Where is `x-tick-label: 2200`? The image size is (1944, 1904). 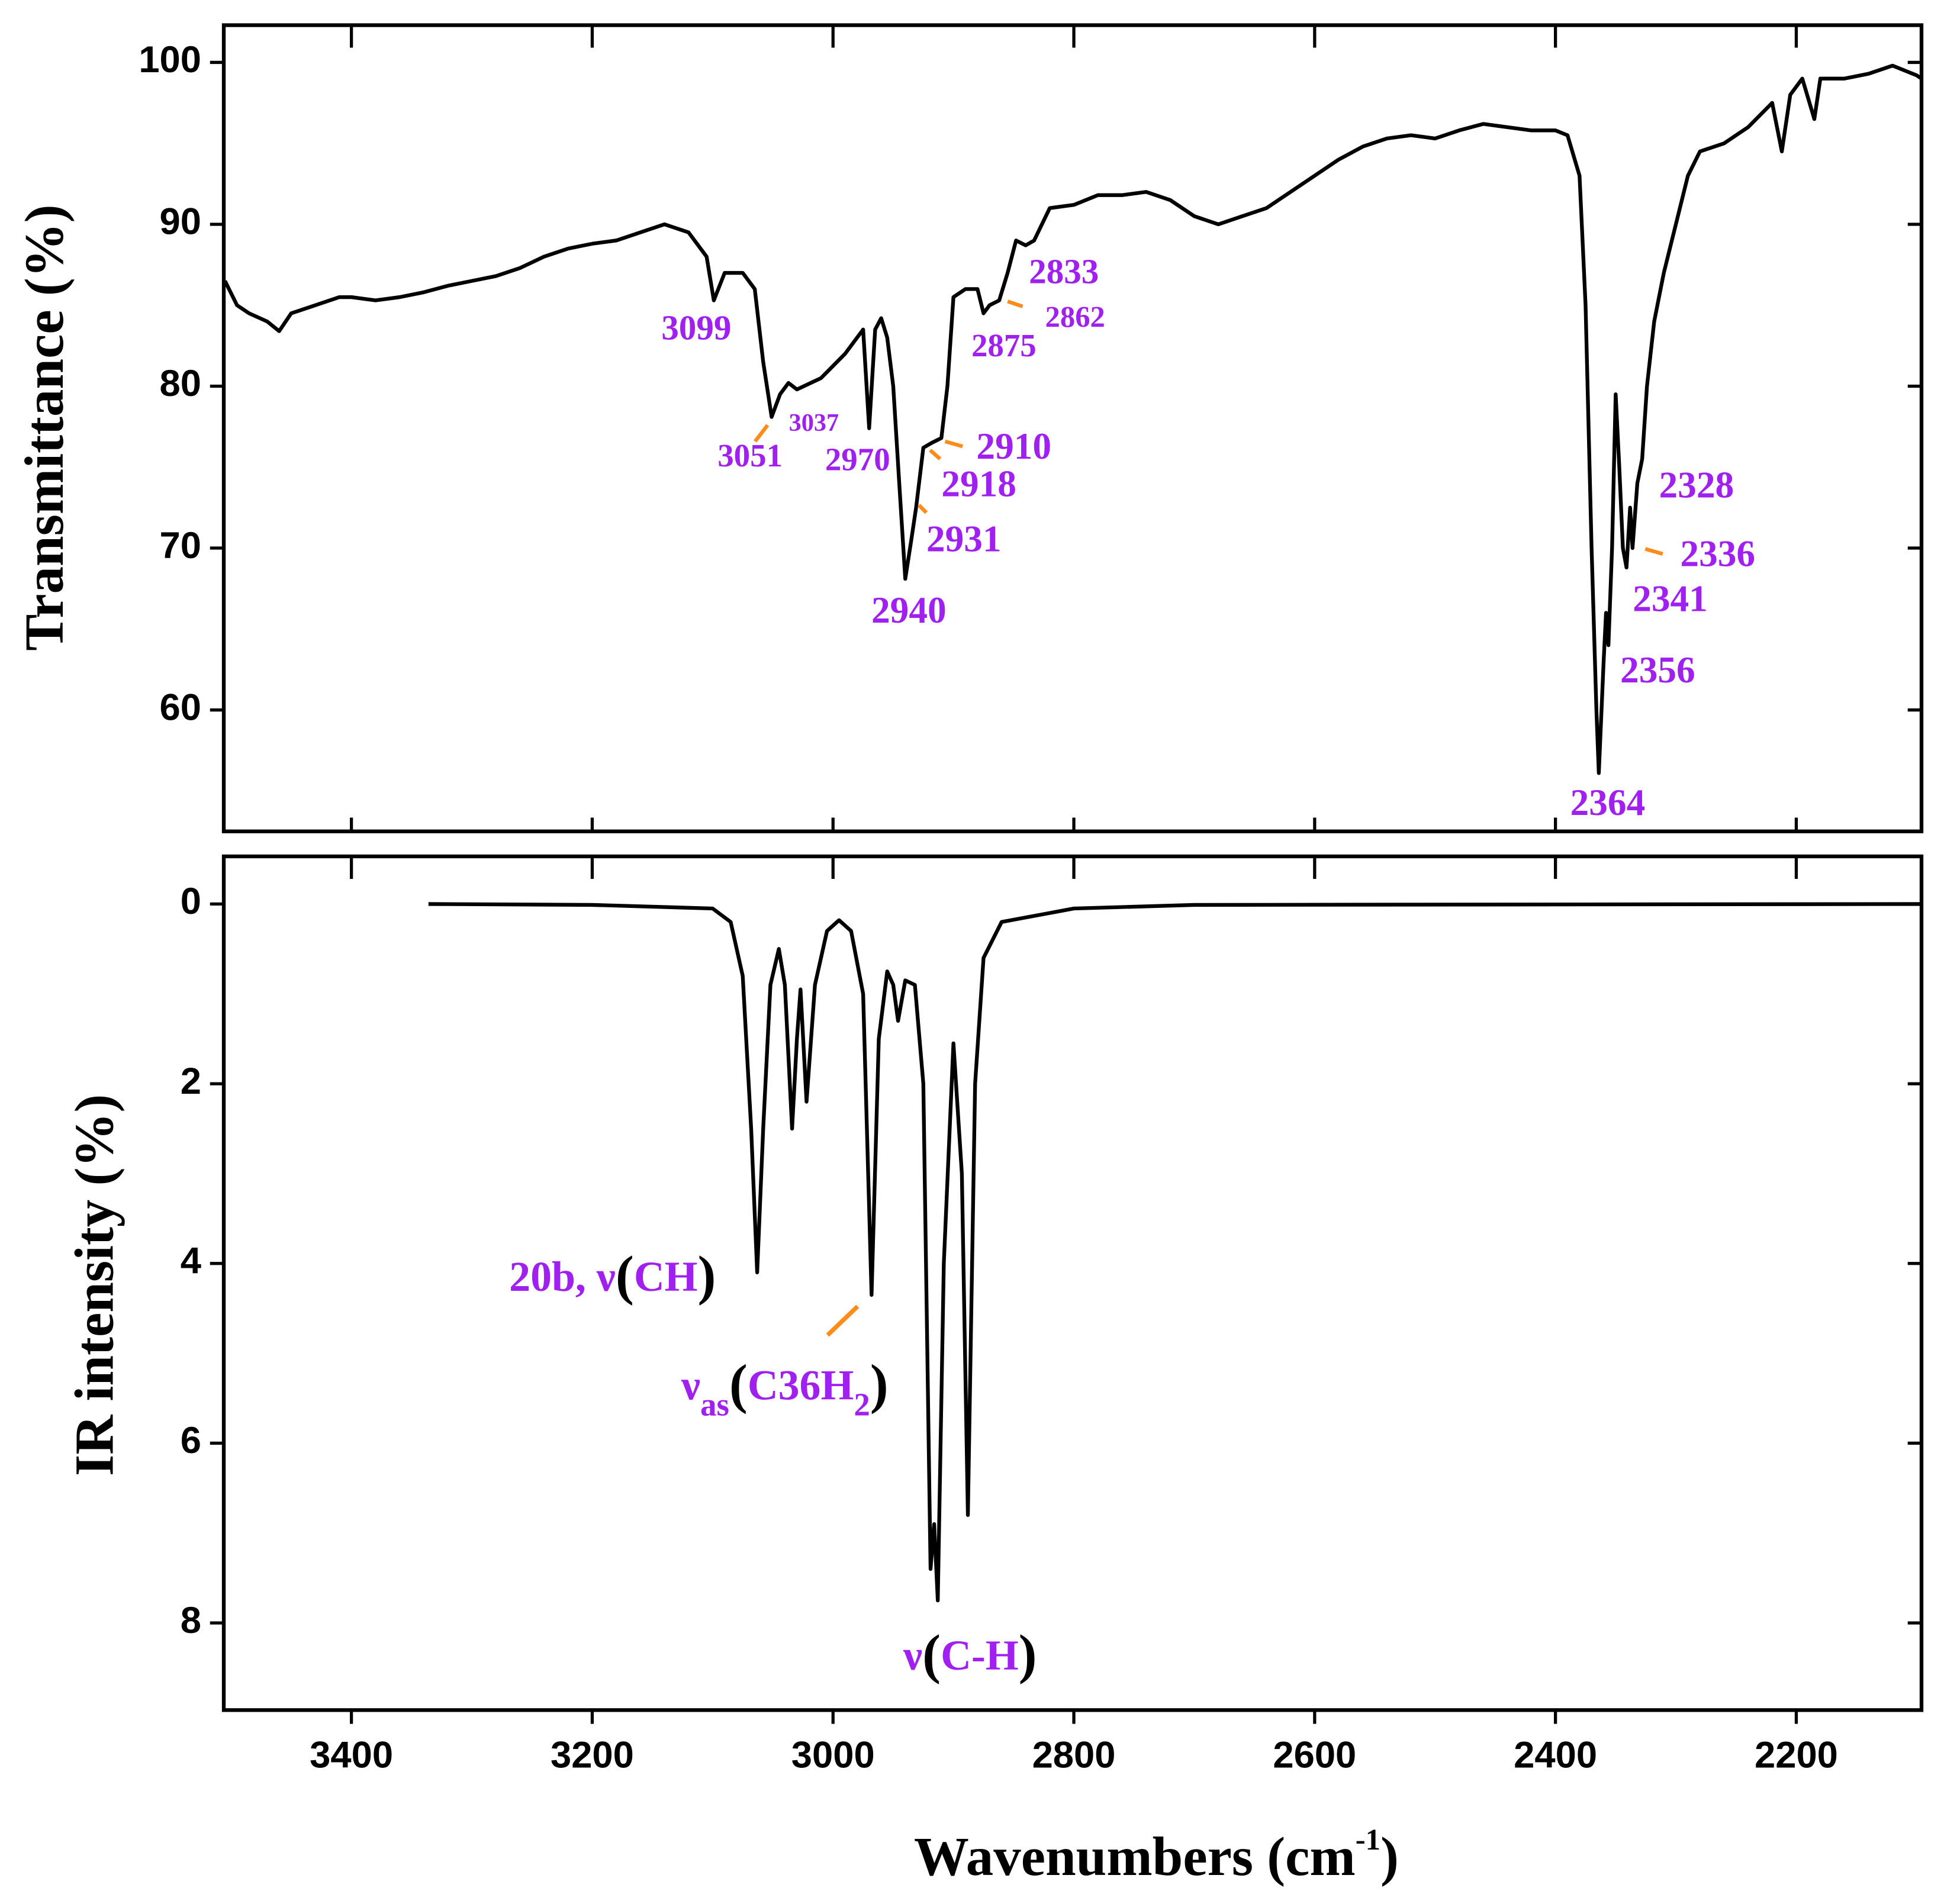 x-tick-label: 2200 is located at coordinates (1796, 1755).